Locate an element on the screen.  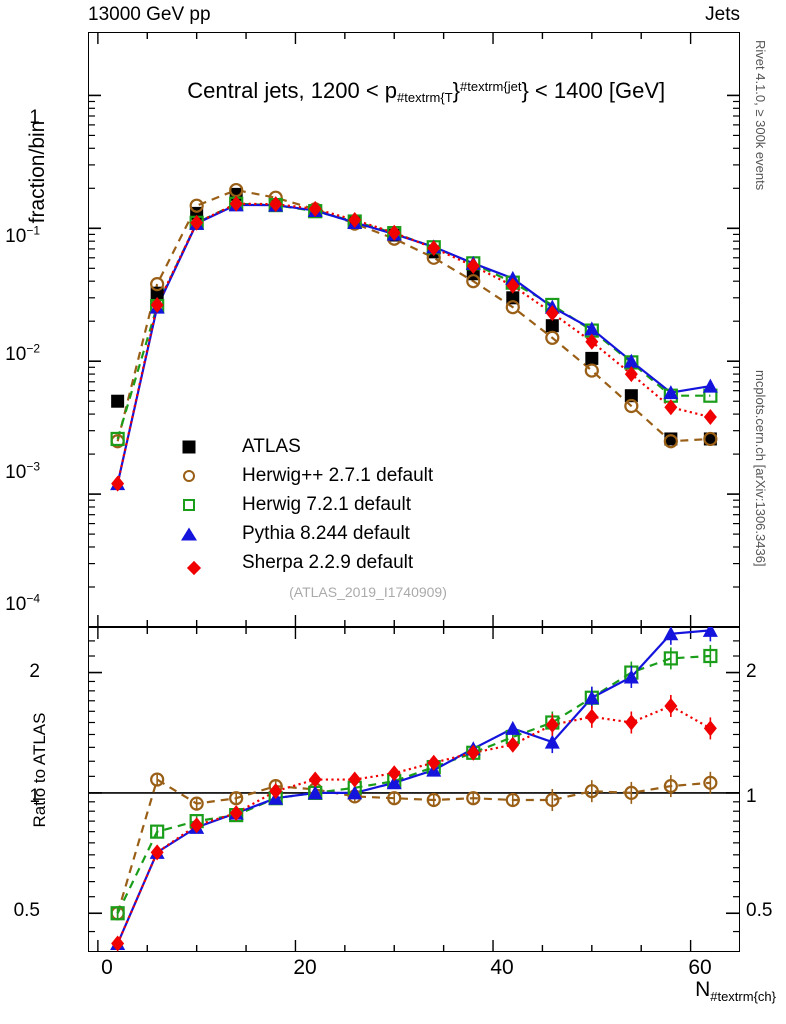
legend-label-pythia: Pythia 8.244 default is located at coordinates (326, 533).